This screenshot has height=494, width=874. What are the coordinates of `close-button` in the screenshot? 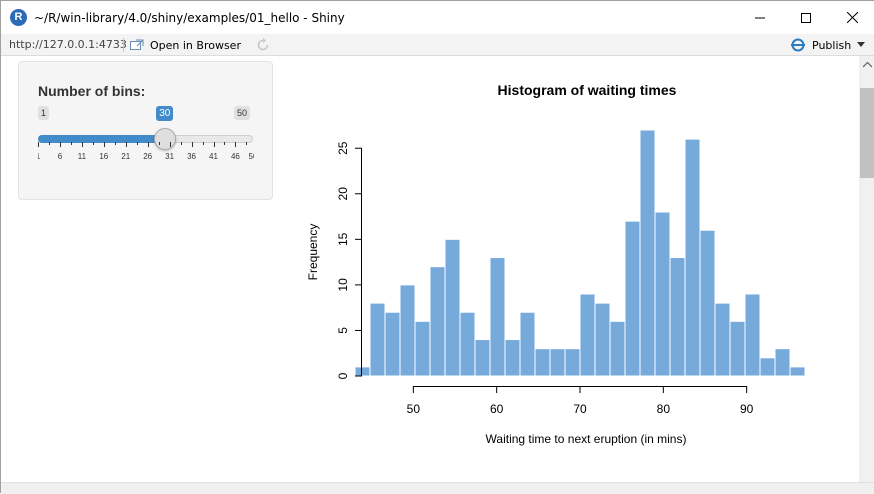 It's located at (851, 17).